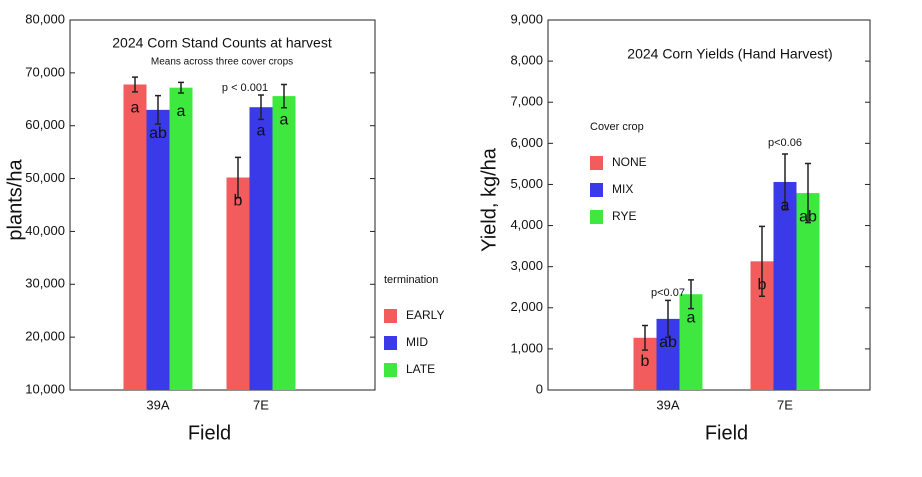 The height and width of the screenshot is (477, 922). I want to click on legend-label: NONE, so click(629, 162).